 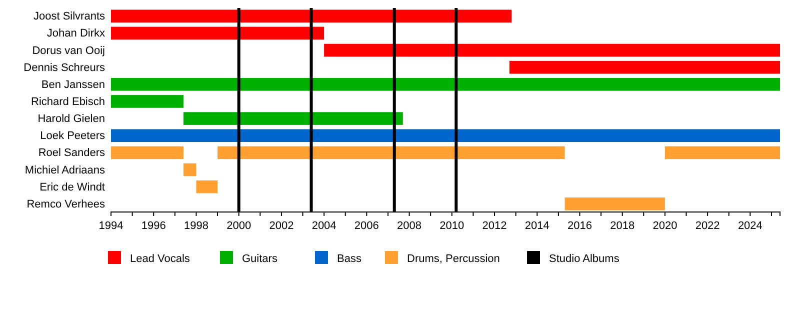 What do you see at coordinates (579, 226) in the screenshot?
I see `x-tick-label: 2016` at bounding box center [579, 226].